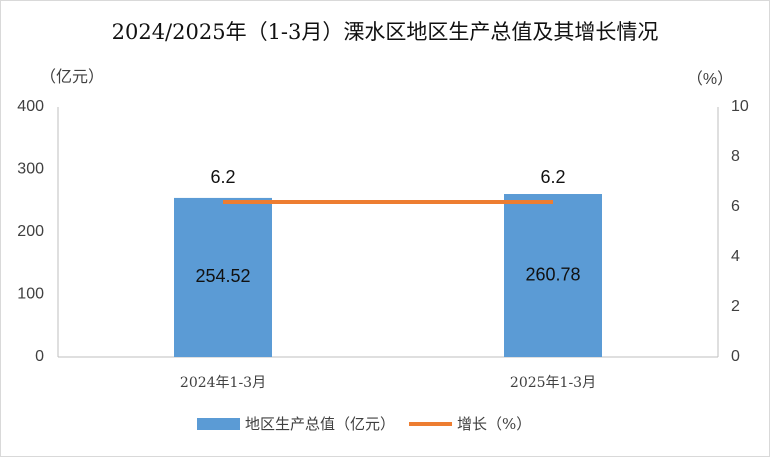 The width and height of the screenshot is (770, 457). I want to click on y2-tick-label: 0, so click(735, 356).